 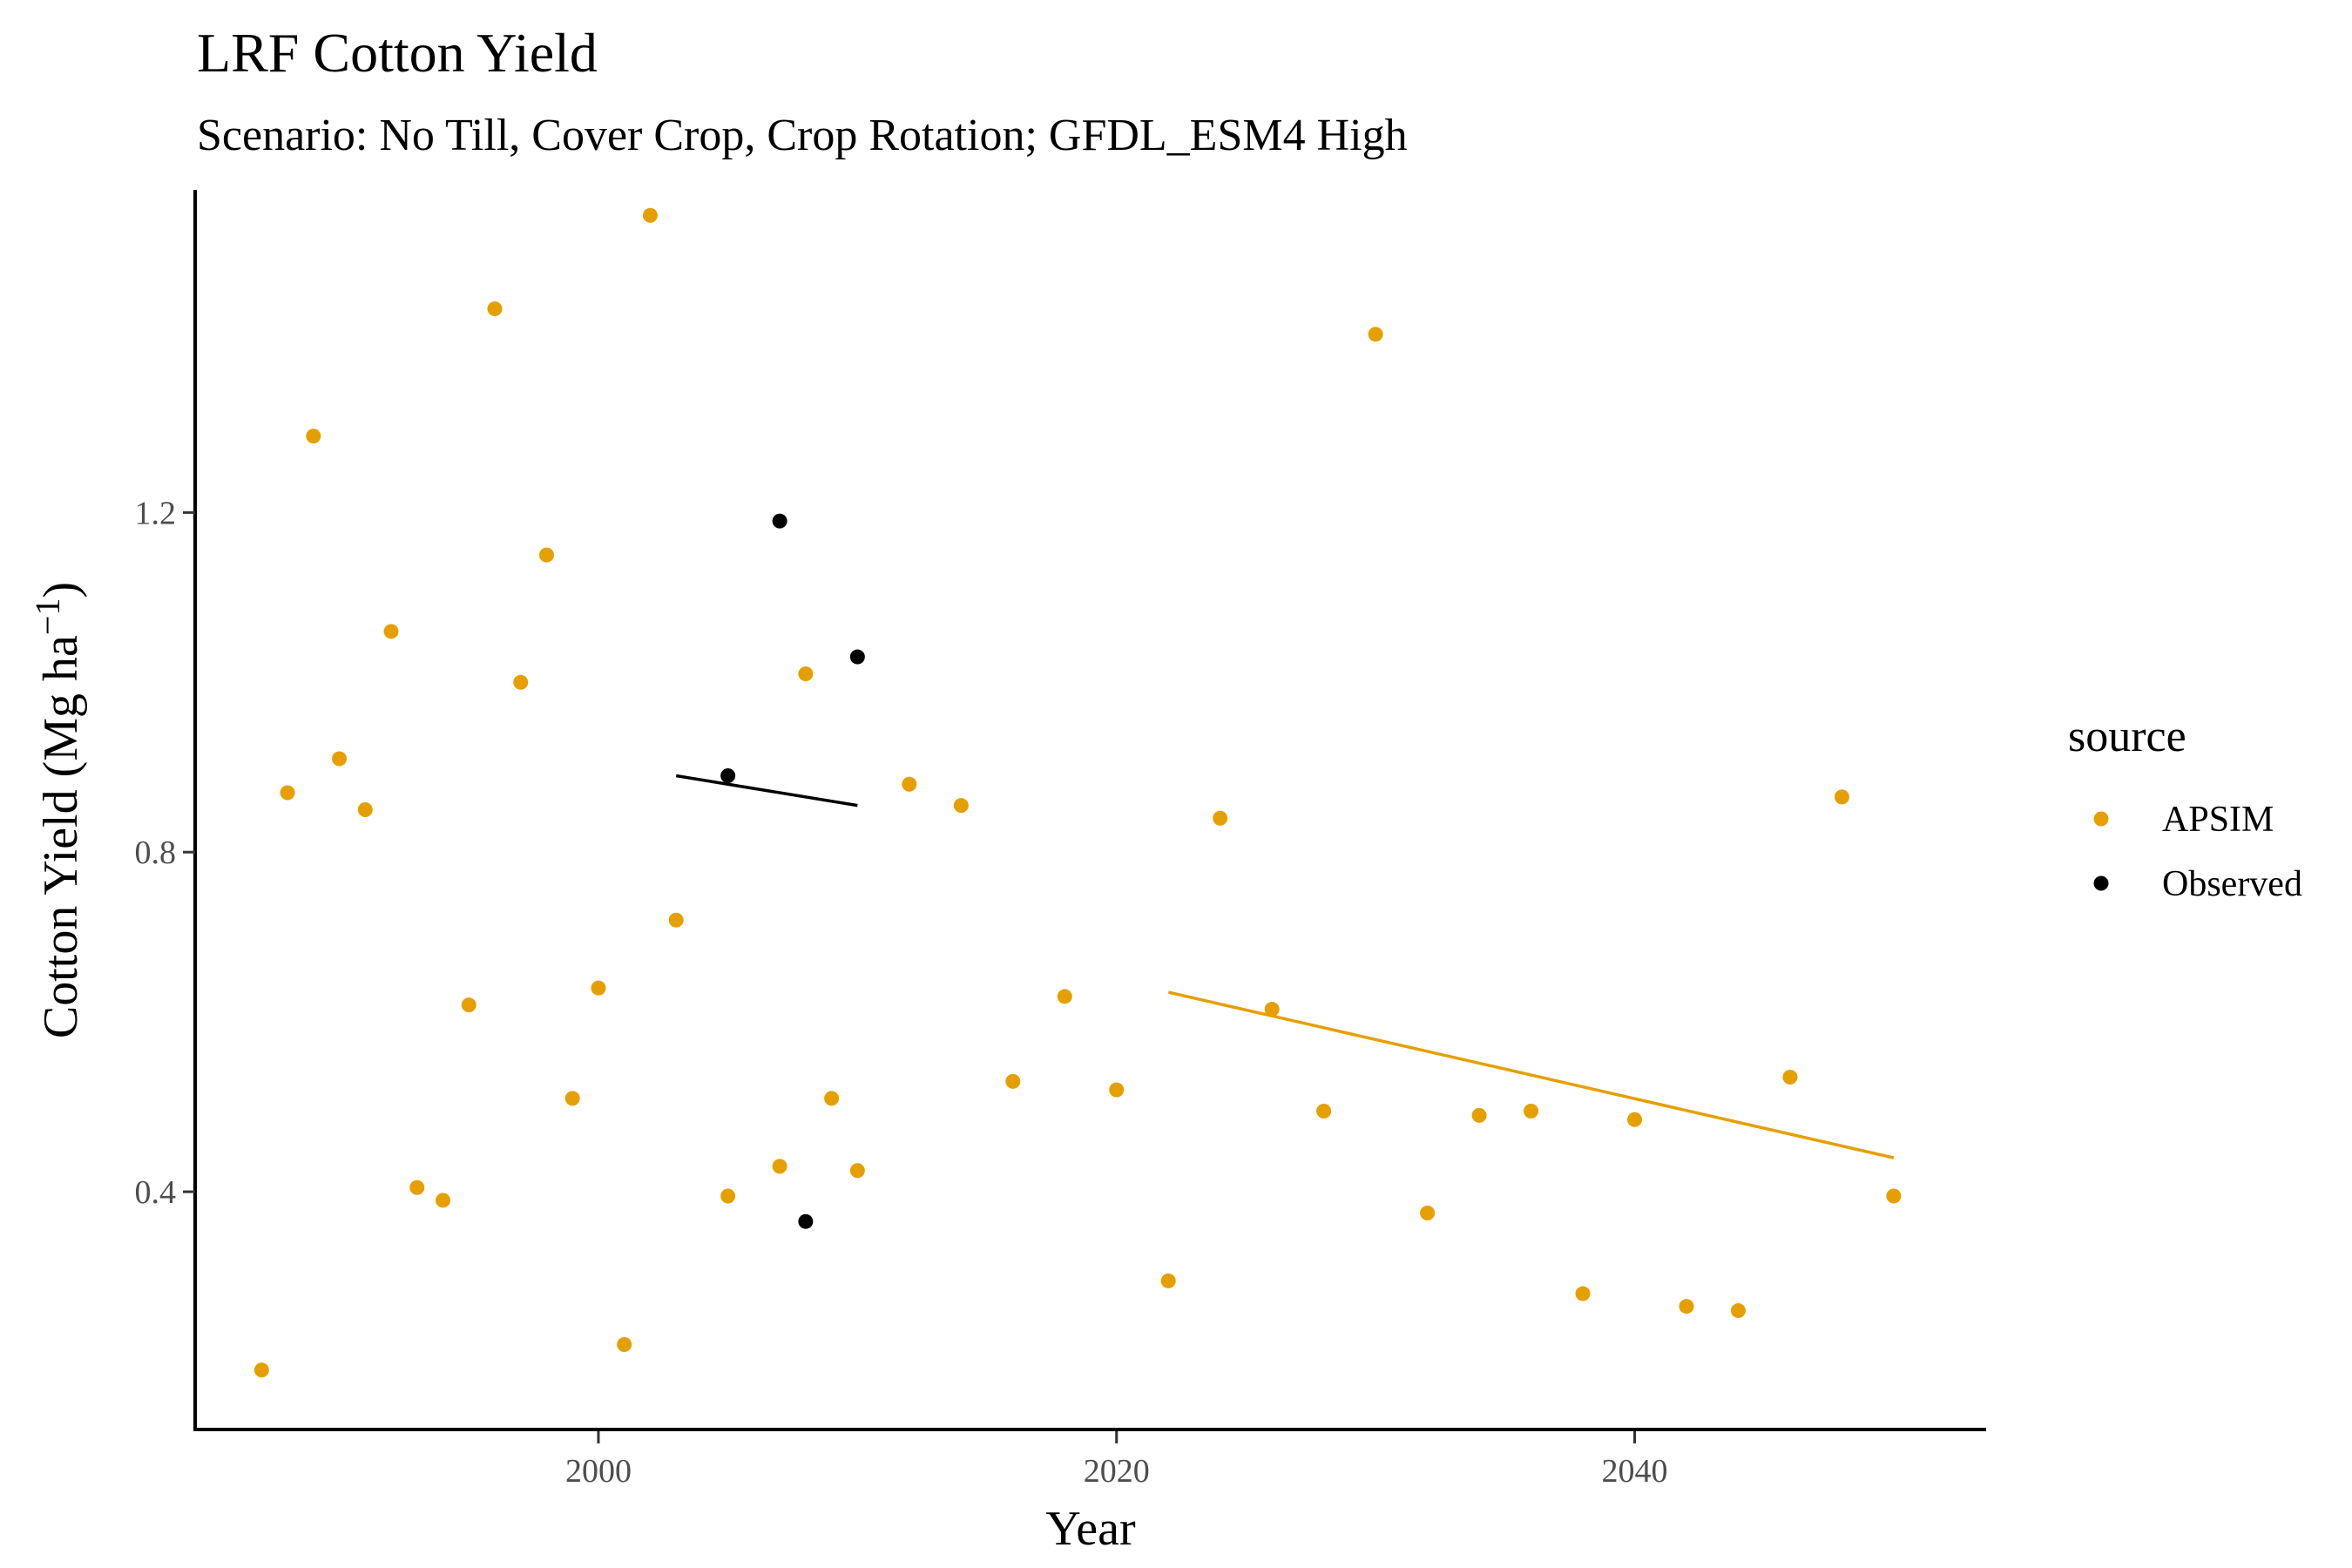 What do you see at coordinates (2232, 884) in the screenshot?
I see `legend-label-1: Observed` at bounding box center [2232, 884].